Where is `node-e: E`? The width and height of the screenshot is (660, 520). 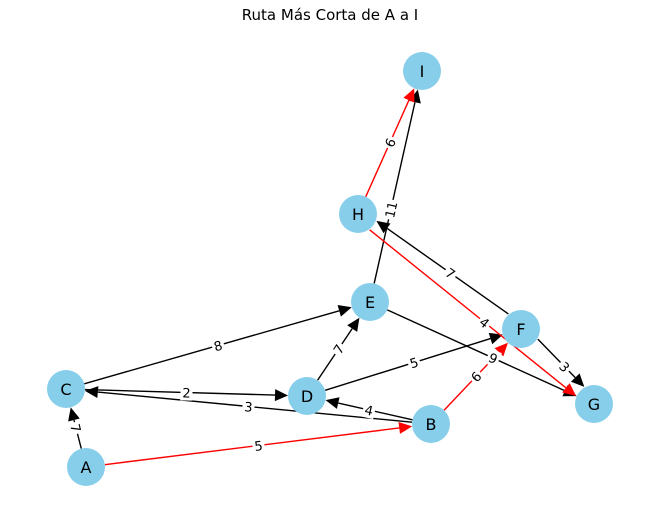
node-e: E is located at coordinates (370, 302).